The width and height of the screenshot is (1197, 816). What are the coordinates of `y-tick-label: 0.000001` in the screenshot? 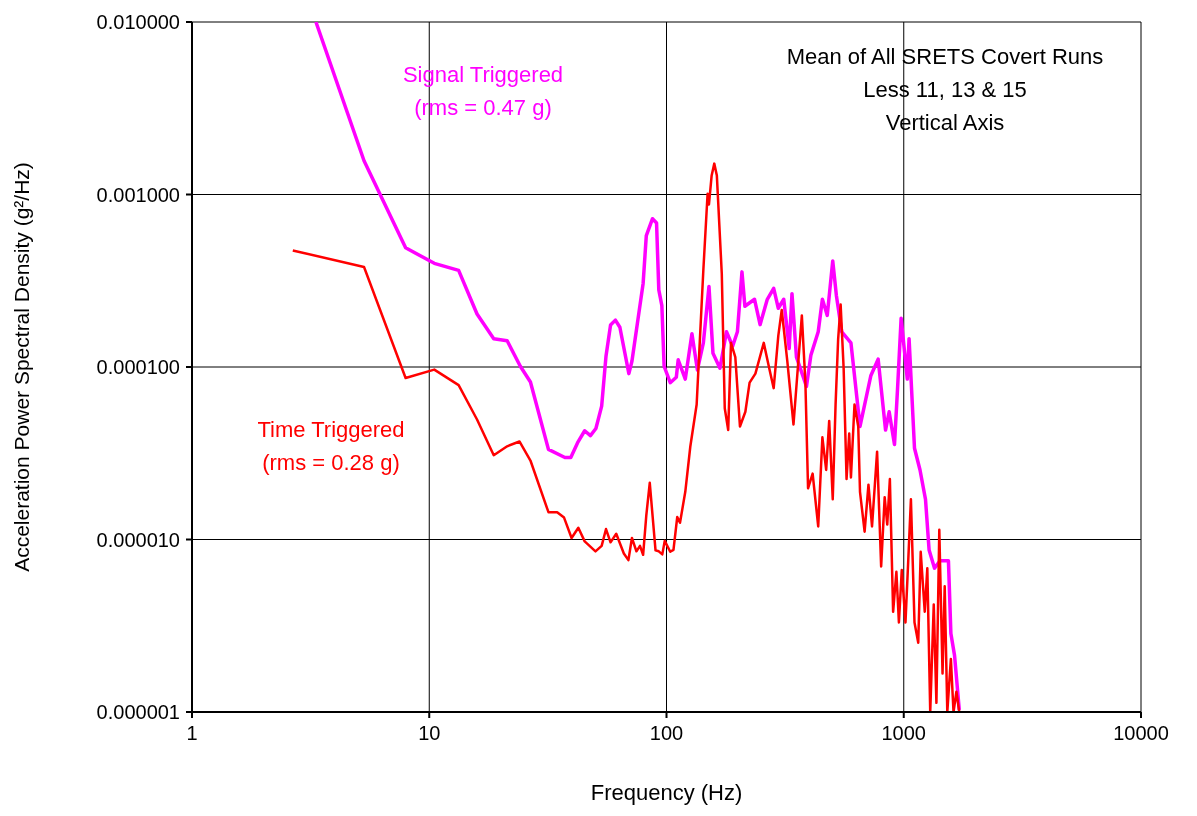 It's located at (138, 712).